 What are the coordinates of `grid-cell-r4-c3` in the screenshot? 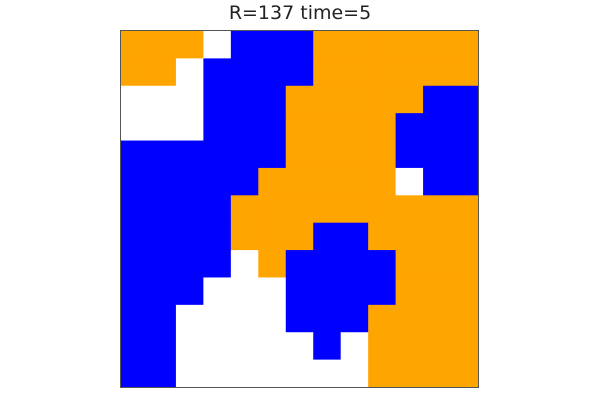 It's located at (217, 154).